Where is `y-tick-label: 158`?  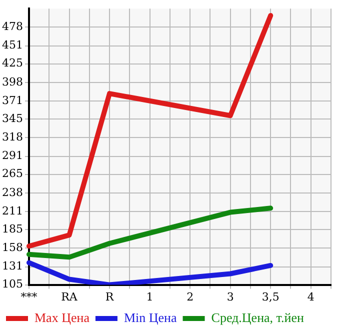 y-tick-label: 158 is located at coordinates (12, 247).